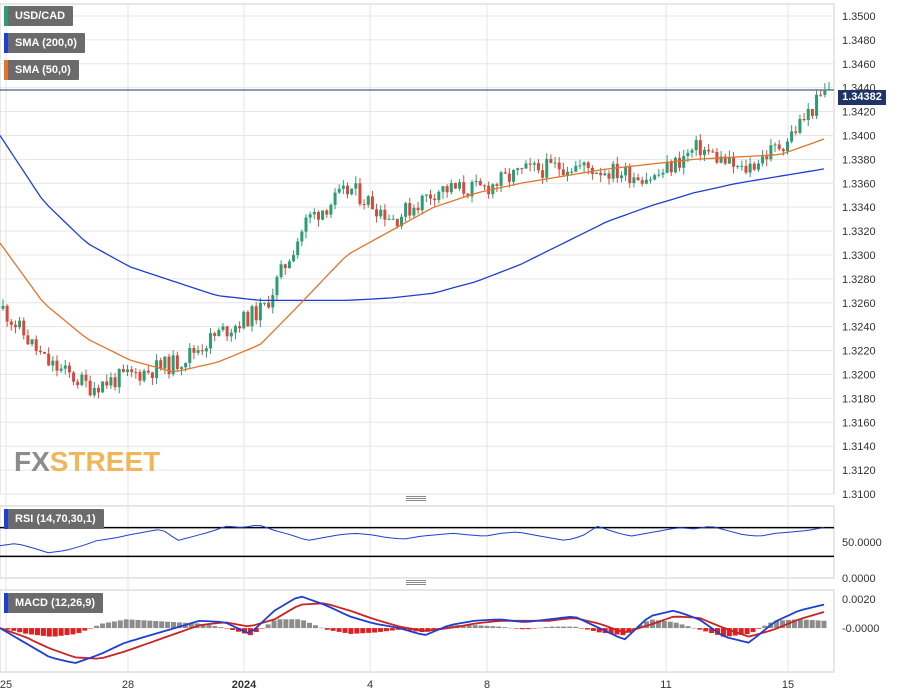  What do you see at coordinates (862, 543) in the screenshot?
I see `rsi-y-tick-label: 50.0000` at bounding box center [862, 543].